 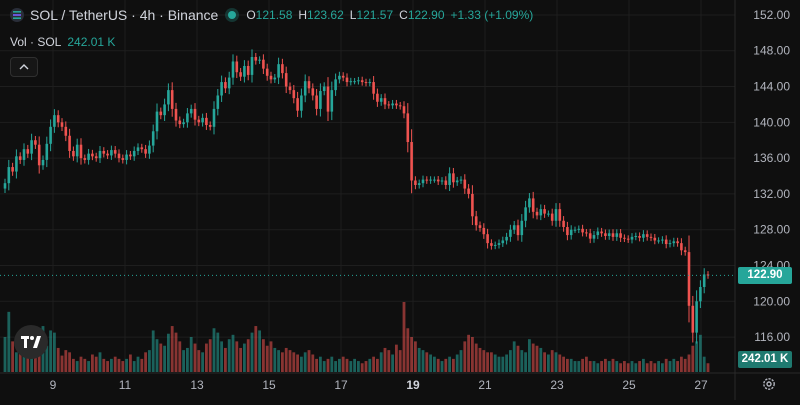 What do you see at coordinates (765, 275) in the screenshot?
I see `last-price-tag: 122.90` at bounding box center [765, 275].